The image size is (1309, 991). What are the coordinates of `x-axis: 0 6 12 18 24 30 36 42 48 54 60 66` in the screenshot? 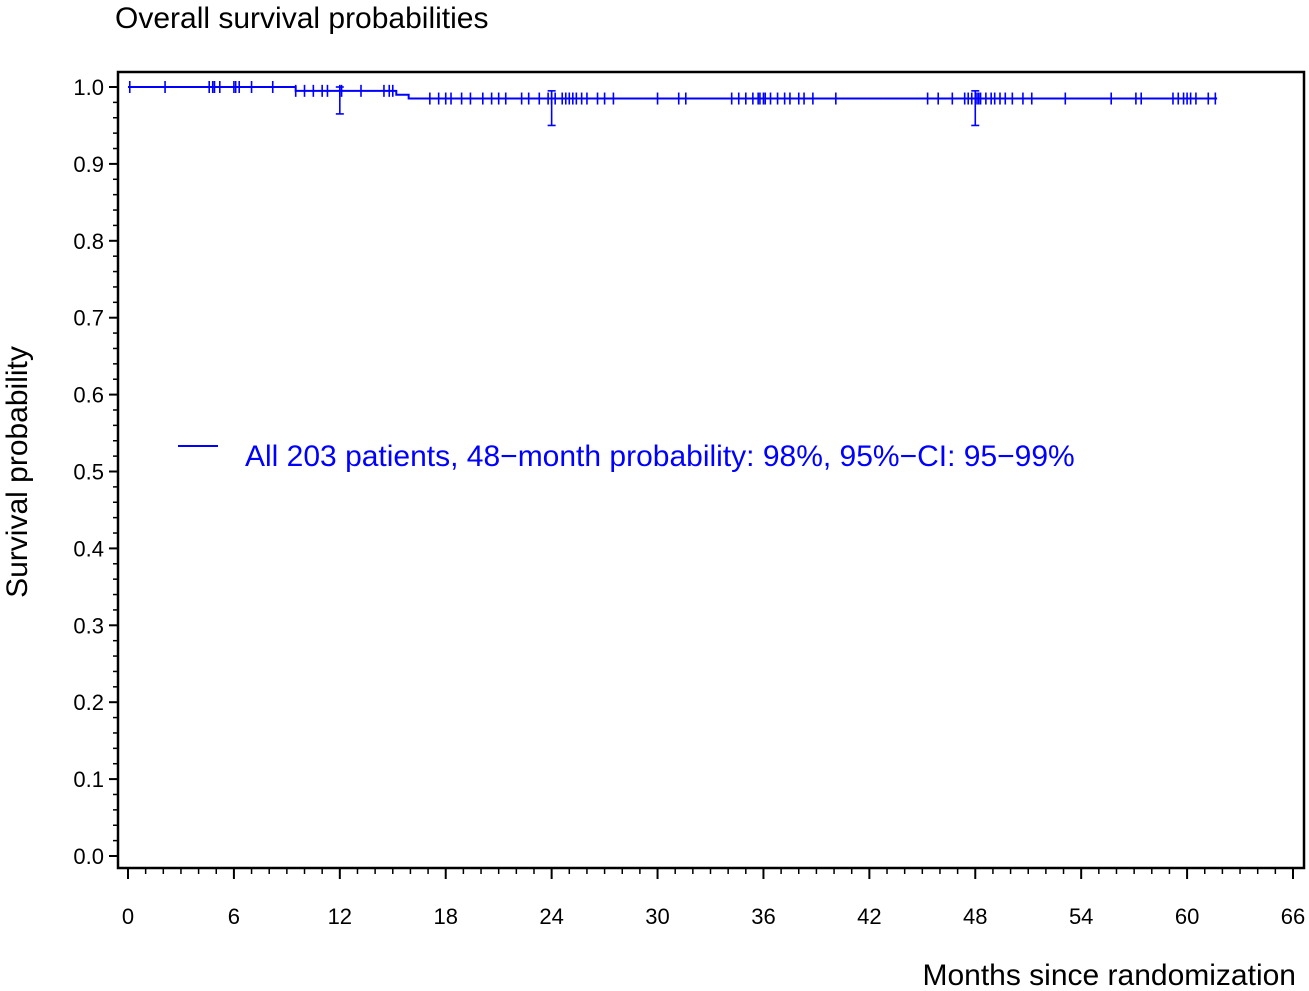 It's located at (713, 898).